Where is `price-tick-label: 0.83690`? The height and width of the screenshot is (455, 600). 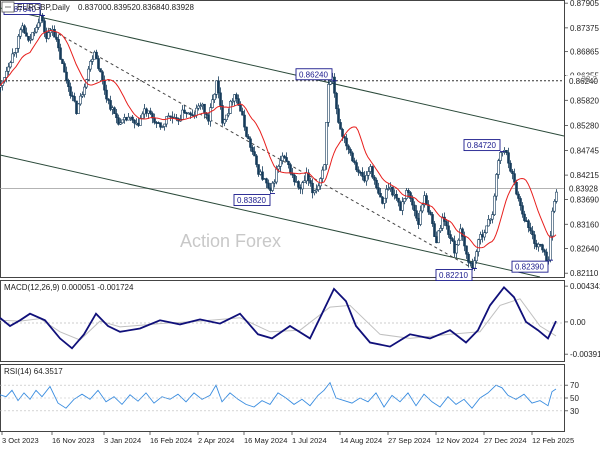
price-tick-label: 0.83690 is located at coordinates (584, 200).